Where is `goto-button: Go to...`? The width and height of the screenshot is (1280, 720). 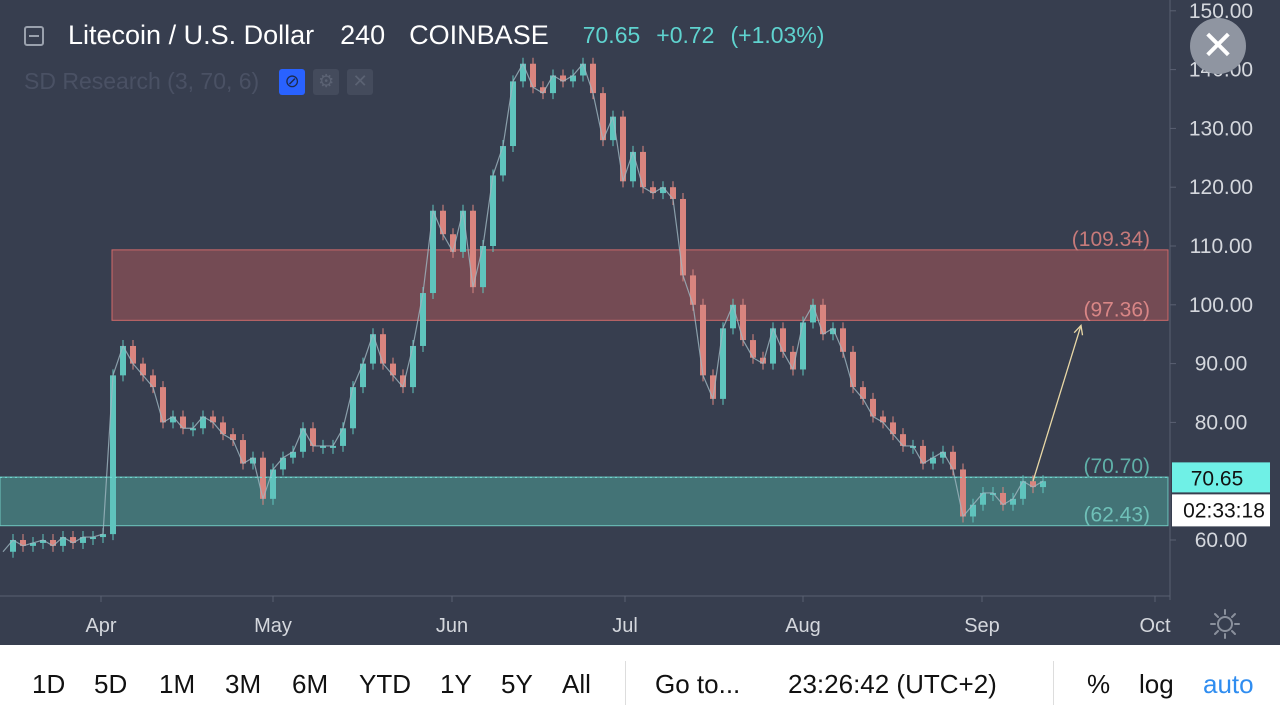
goto-button: Go to... is located at coordinates (698, 684).